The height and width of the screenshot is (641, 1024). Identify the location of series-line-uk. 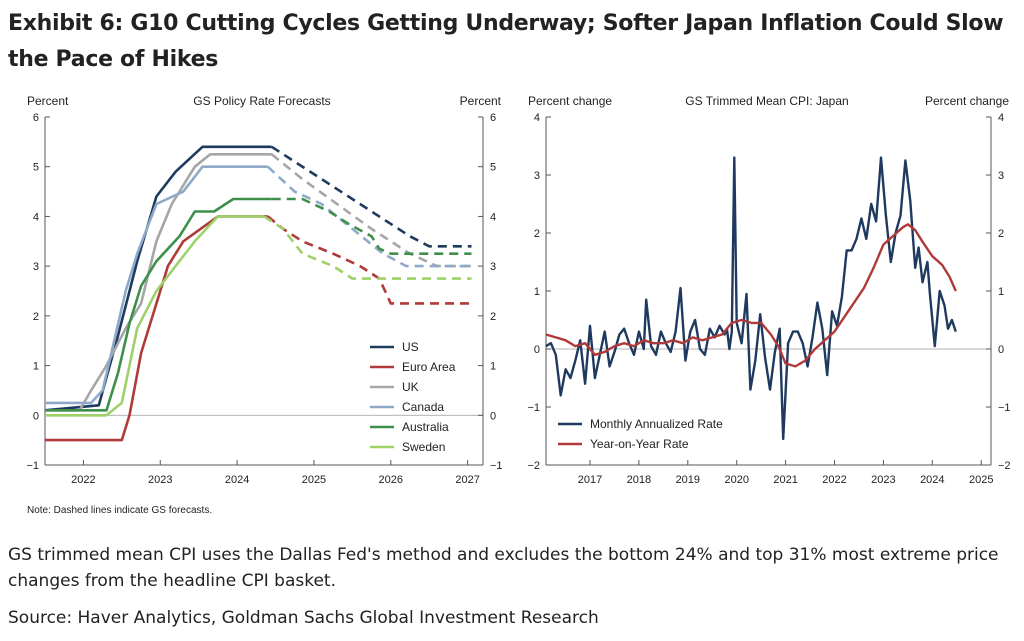
(158, 282).